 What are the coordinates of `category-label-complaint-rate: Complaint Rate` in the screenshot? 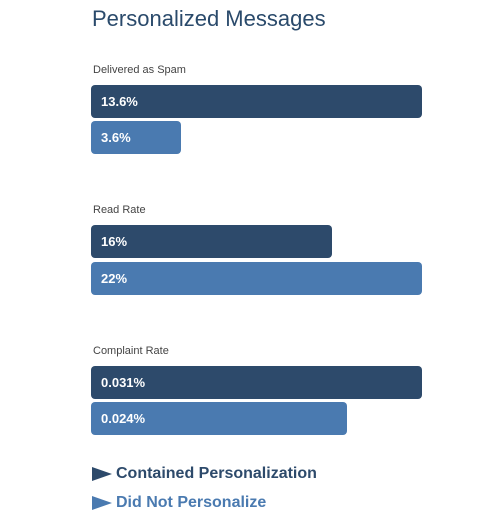 It's located at (131, 351).